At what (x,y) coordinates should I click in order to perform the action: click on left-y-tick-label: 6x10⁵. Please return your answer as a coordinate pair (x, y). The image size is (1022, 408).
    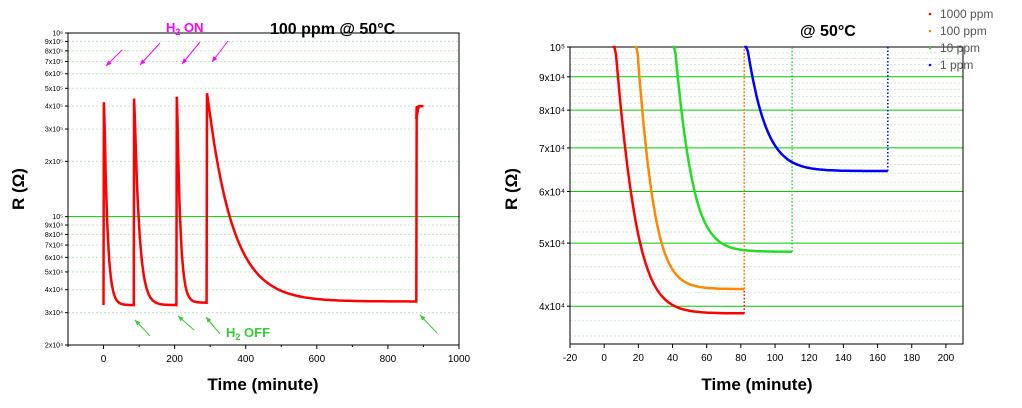
    Looking at the image, I should click on (54, 74).